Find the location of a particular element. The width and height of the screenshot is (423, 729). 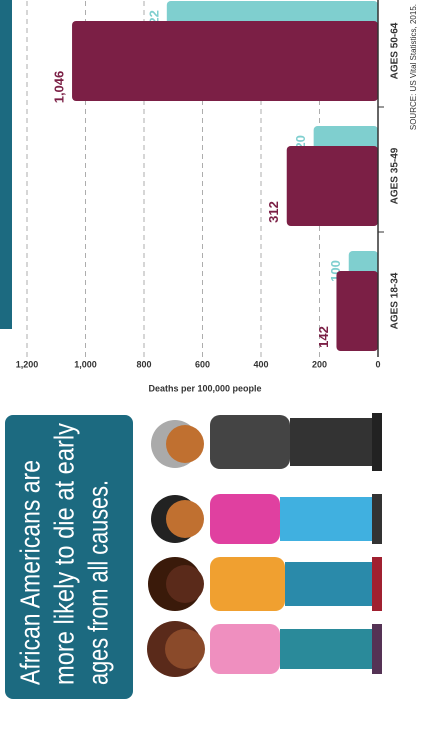

title-box is located at coordinates (69, 557).